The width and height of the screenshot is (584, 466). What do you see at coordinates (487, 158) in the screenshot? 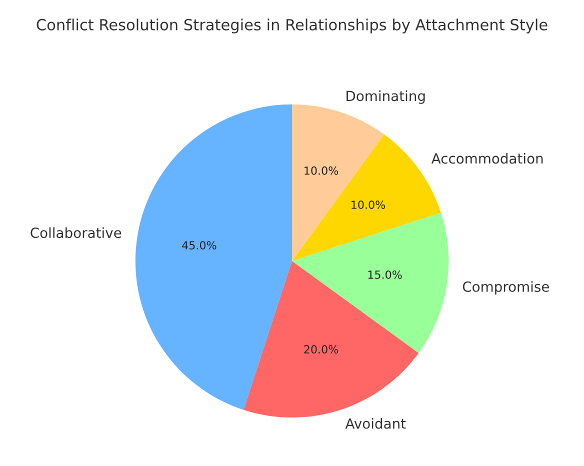
I see `slice-label: Accommodation` at bounding box center [487, 158].